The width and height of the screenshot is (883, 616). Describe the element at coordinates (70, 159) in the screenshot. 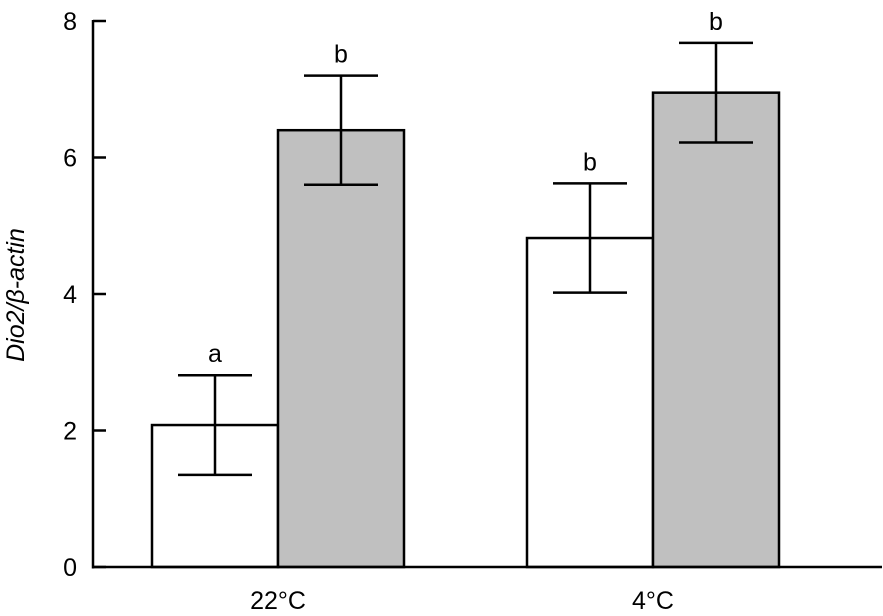

I see `y-tick-label: 6` at that location.